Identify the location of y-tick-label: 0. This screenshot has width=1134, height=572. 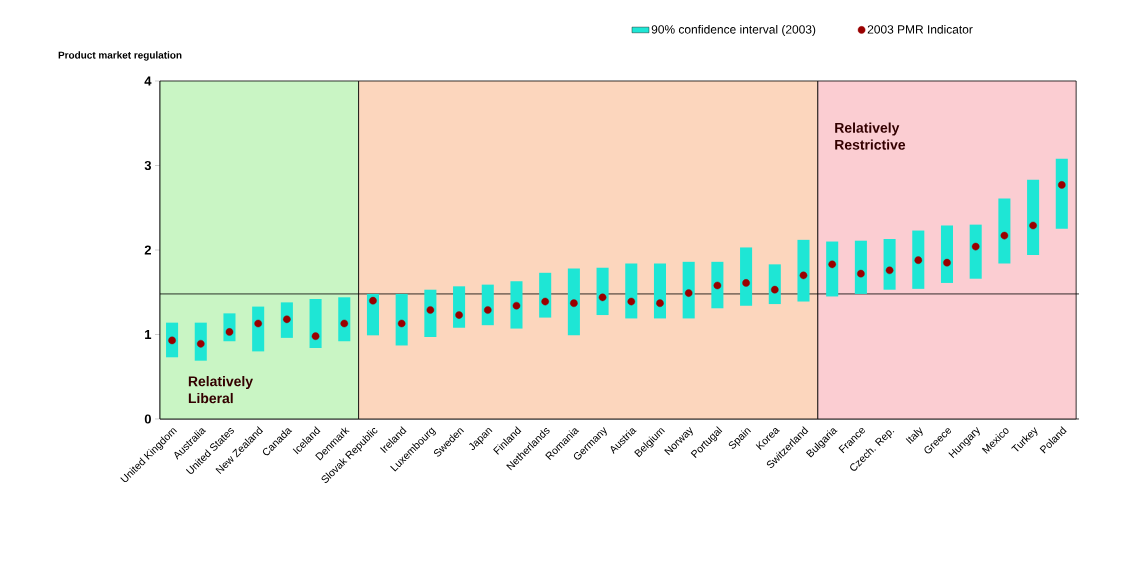
(147, 419).